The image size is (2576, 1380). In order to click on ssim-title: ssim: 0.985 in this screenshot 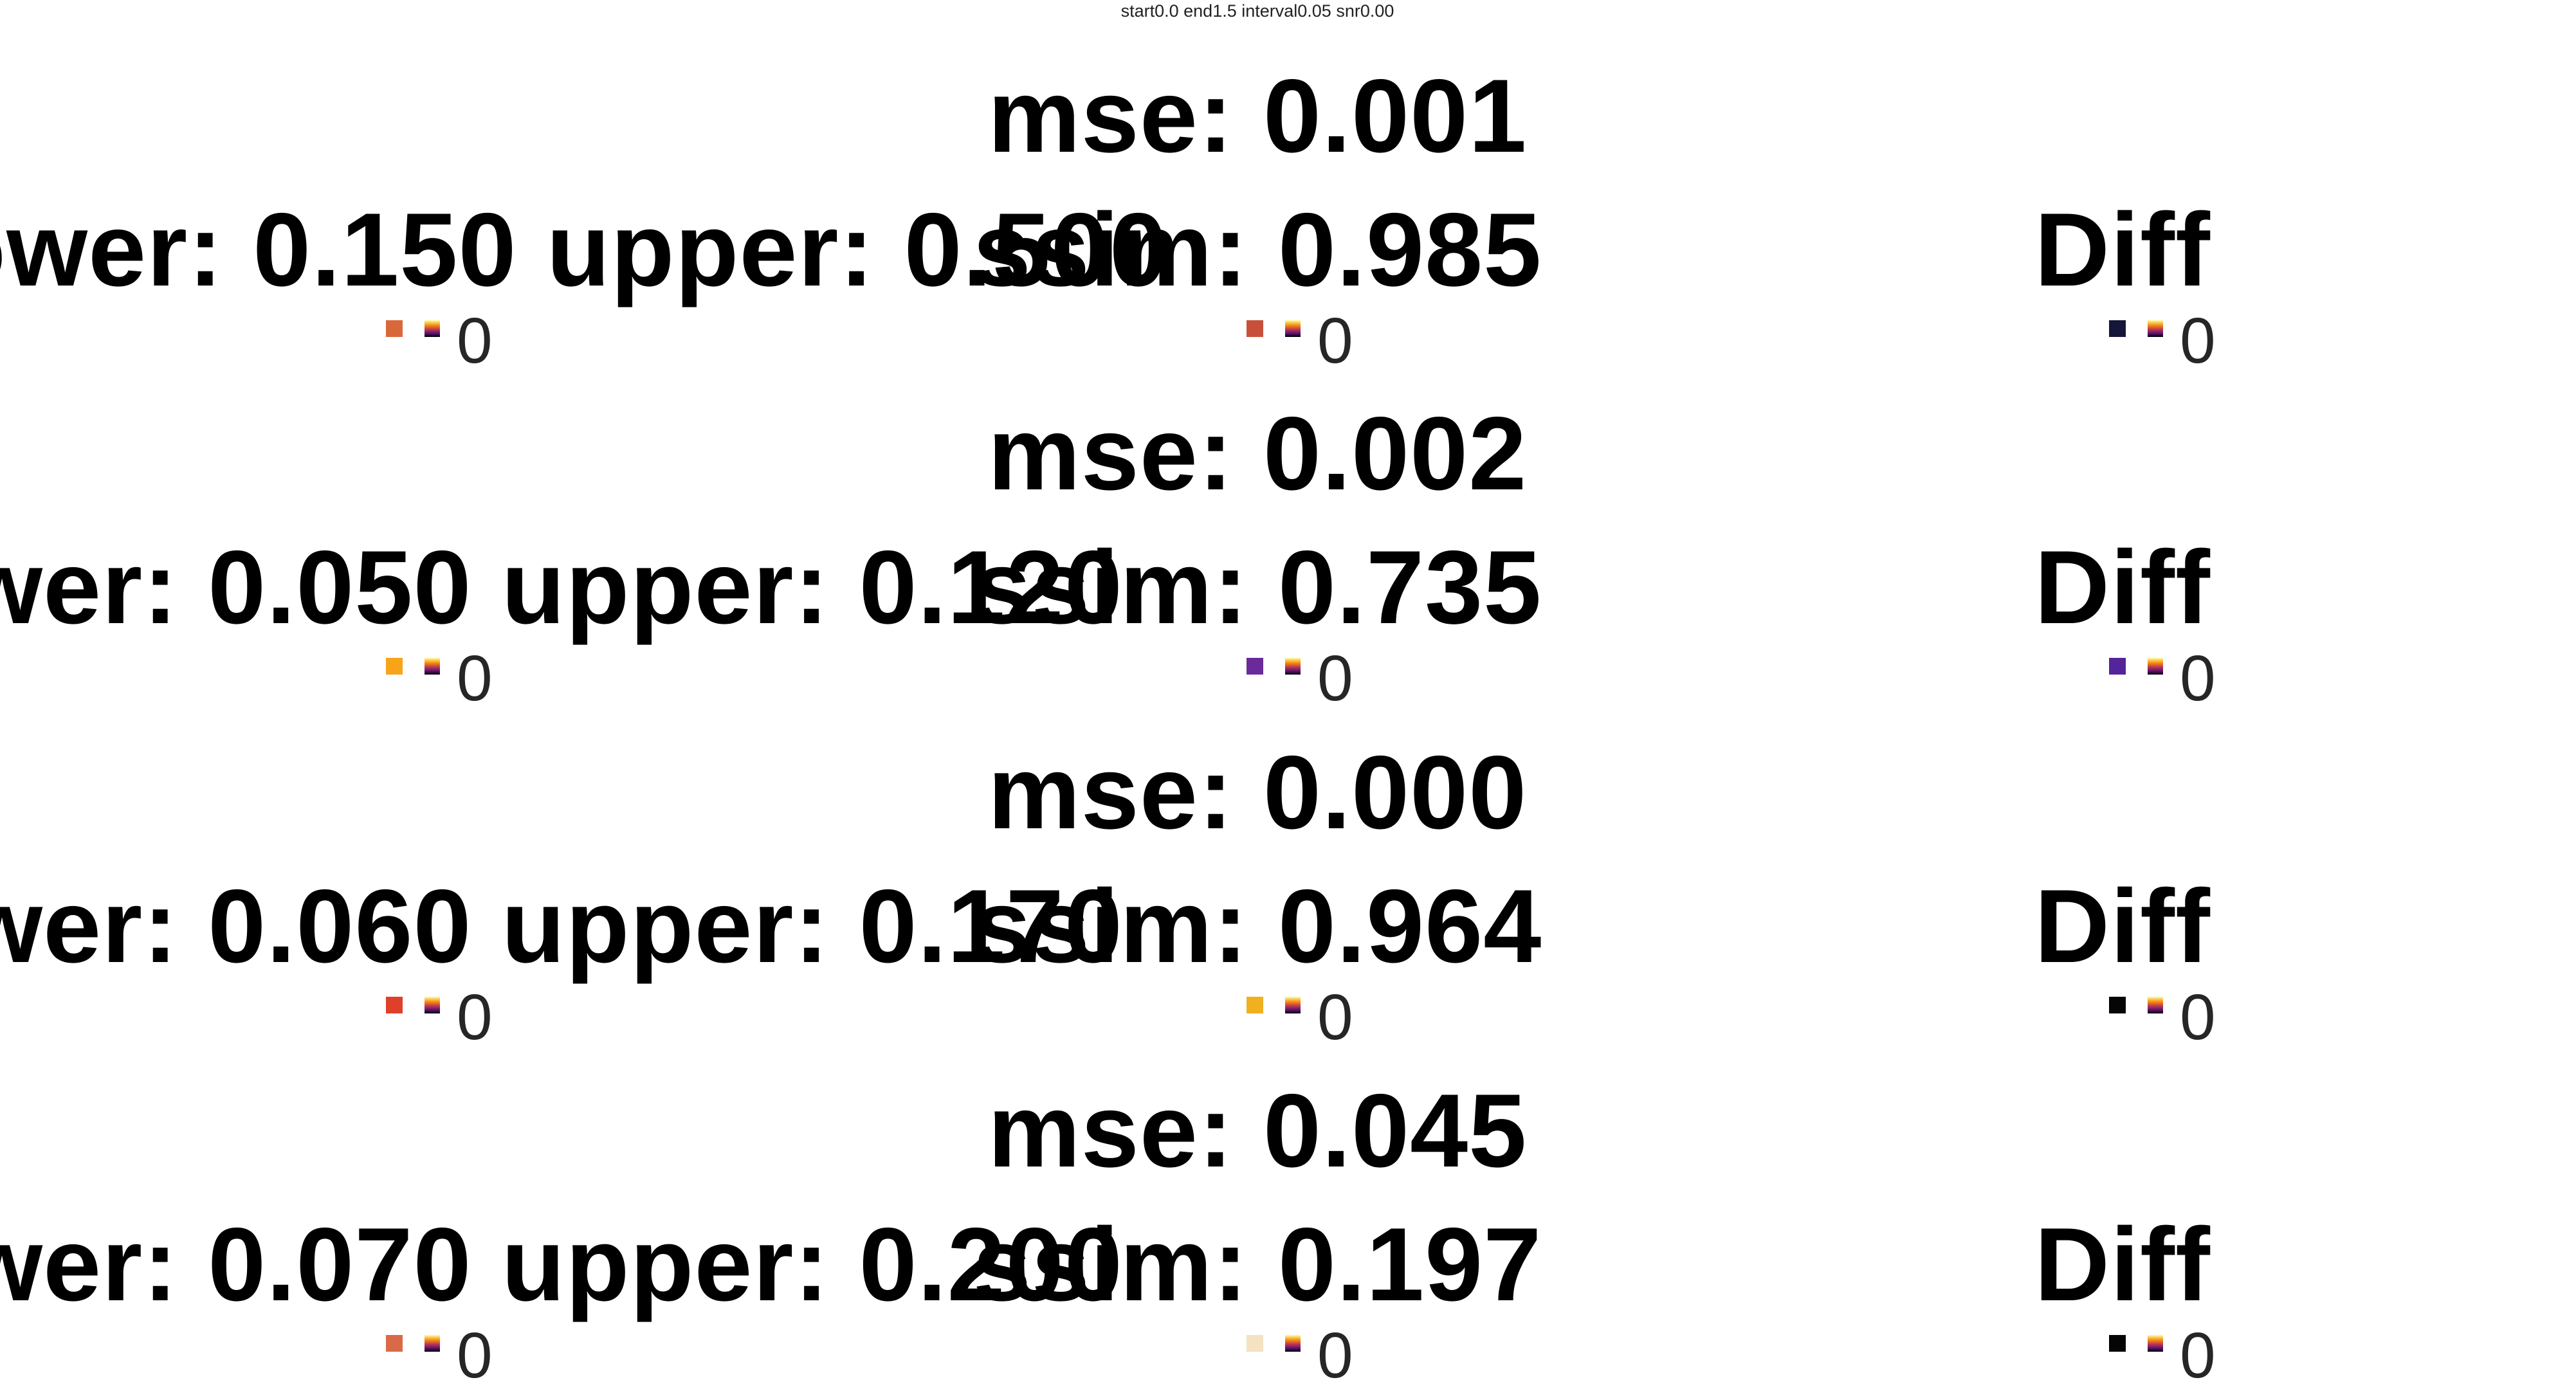, I will do `click(1257, 250)`.